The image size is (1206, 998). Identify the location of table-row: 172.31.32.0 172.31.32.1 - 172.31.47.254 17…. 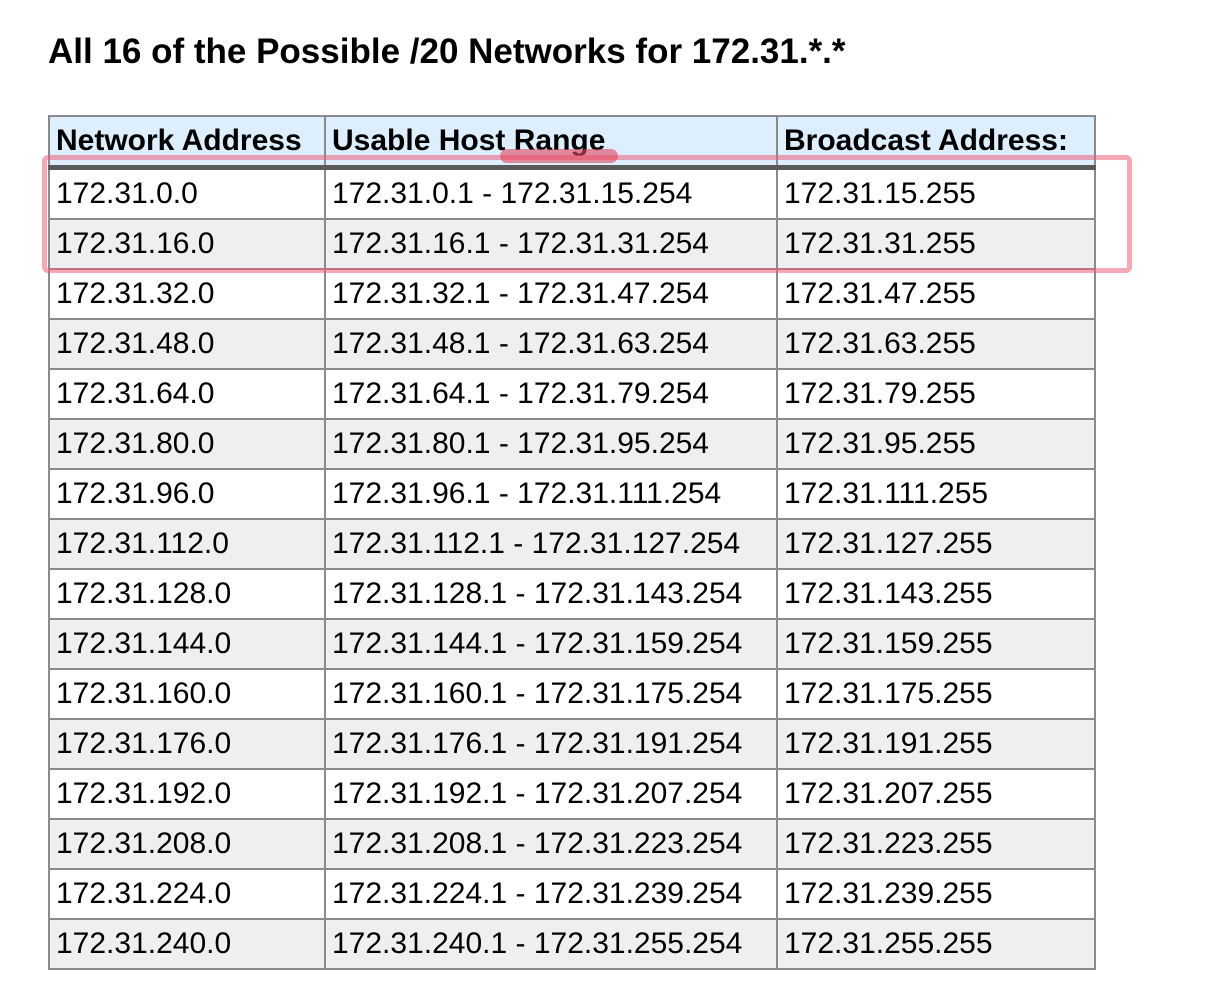
(572, 294).